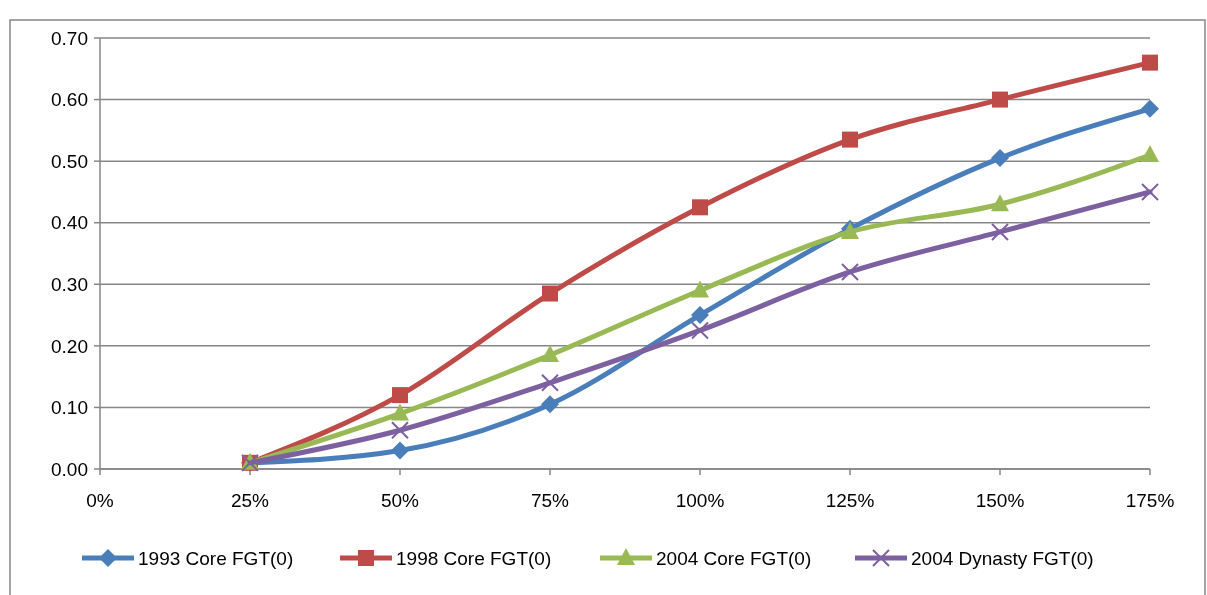 This screenshot has width=1207, height=595. I want to click on y-tick-label: 0.40, so click(69, 223).